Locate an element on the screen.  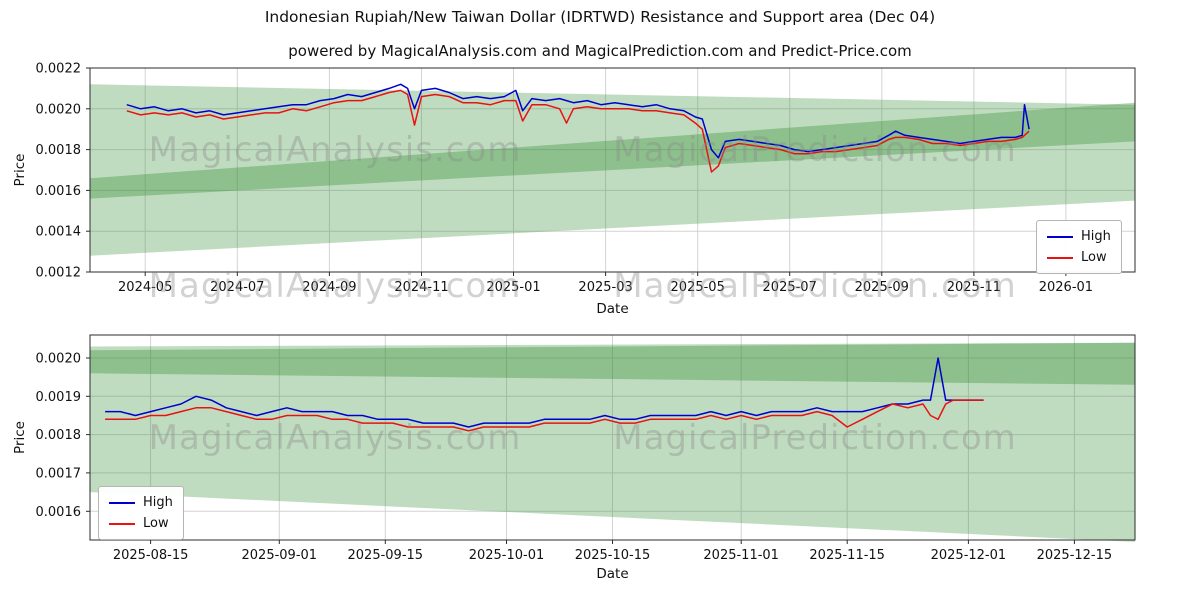
x-tick-label: 2024-09 is located at coordinates (329, 287).